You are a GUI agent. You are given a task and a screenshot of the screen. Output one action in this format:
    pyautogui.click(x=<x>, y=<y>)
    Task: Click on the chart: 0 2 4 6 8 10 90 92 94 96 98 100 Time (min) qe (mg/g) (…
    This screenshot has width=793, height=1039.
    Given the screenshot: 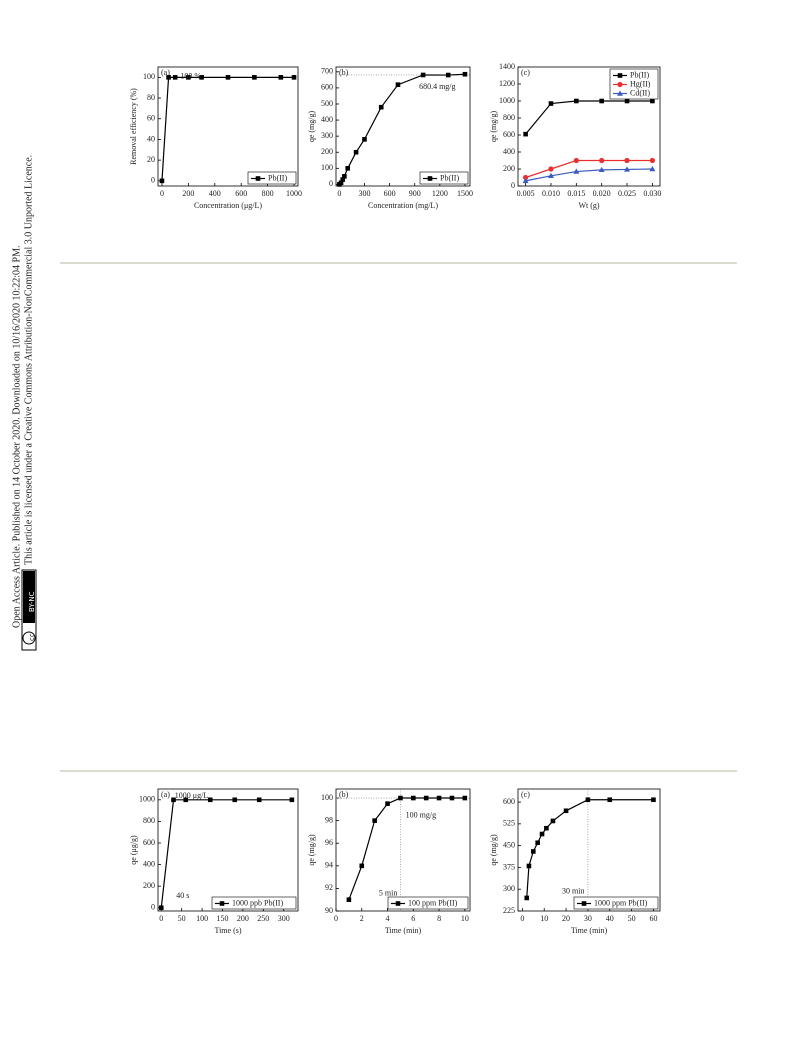 What is the action you would take?
    pyautogui.click(x=389, y=861)
    